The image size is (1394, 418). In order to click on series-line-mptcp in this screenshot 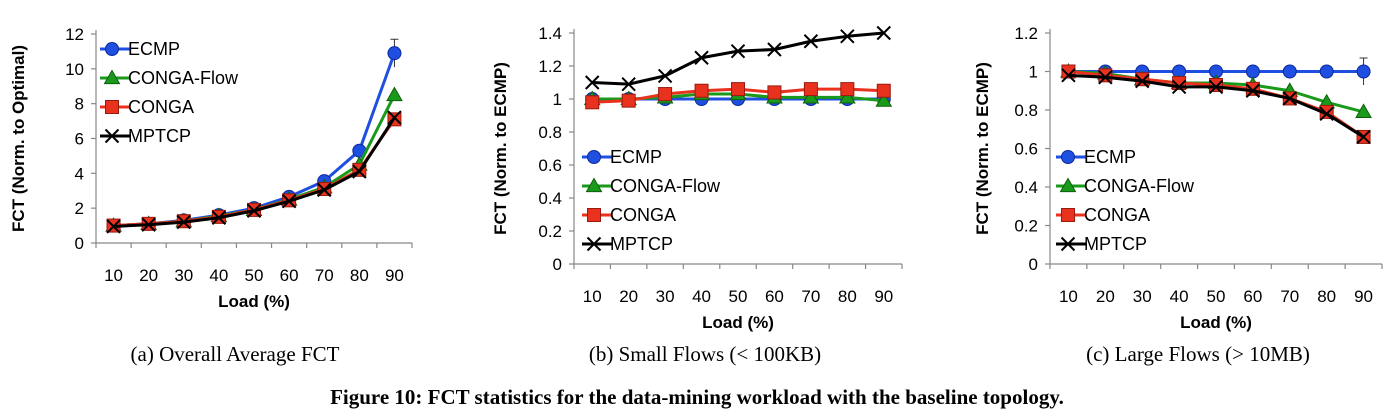, I will do `click(738, 58)`.